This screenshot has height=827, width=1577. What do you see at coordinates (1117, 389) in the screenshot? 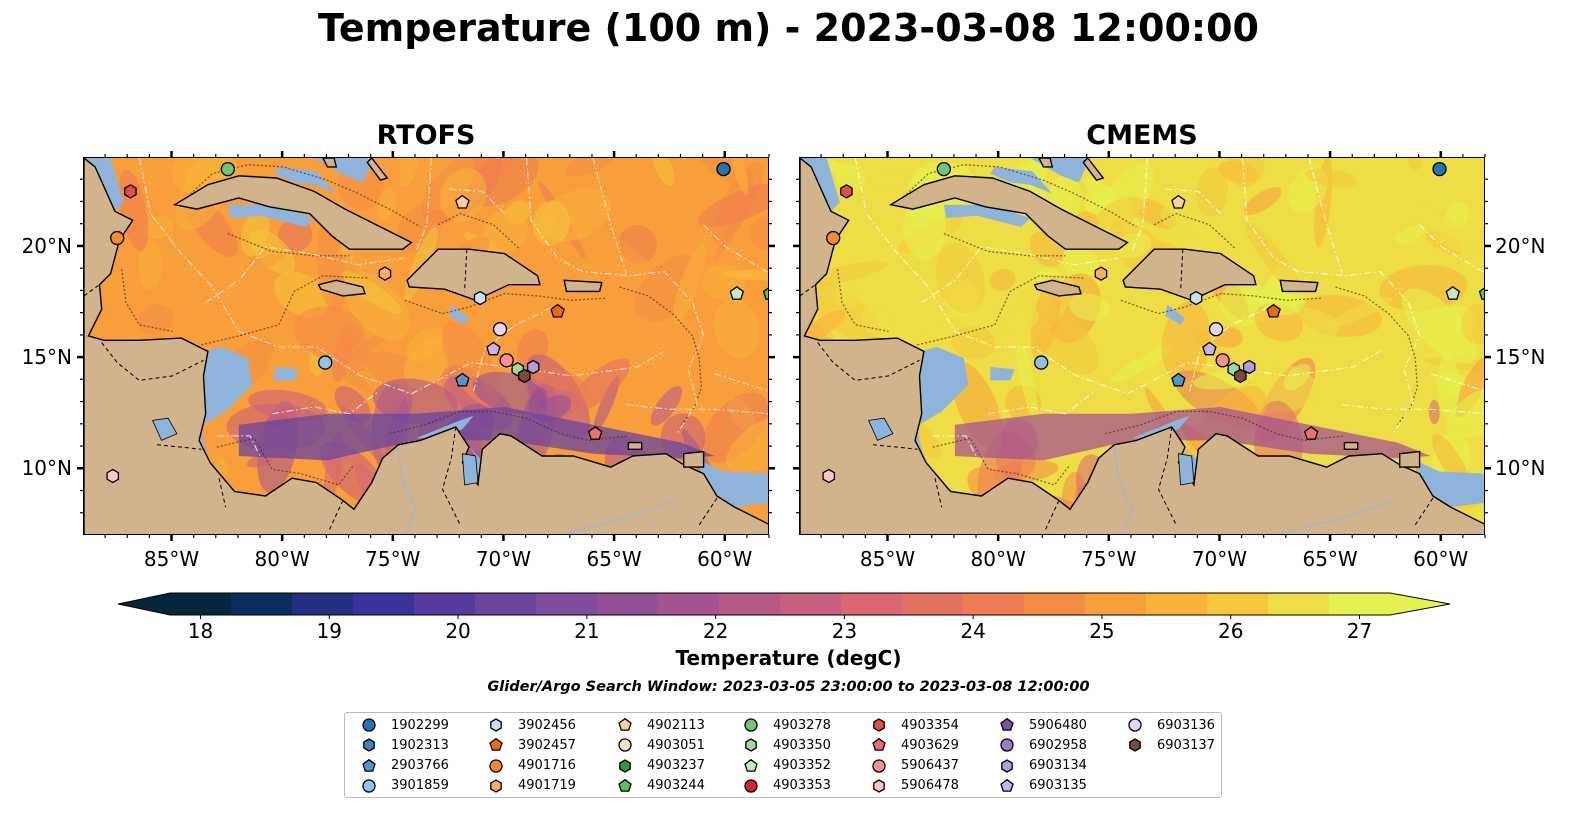
I see `country-borders` at bounding box center [1117, 389].